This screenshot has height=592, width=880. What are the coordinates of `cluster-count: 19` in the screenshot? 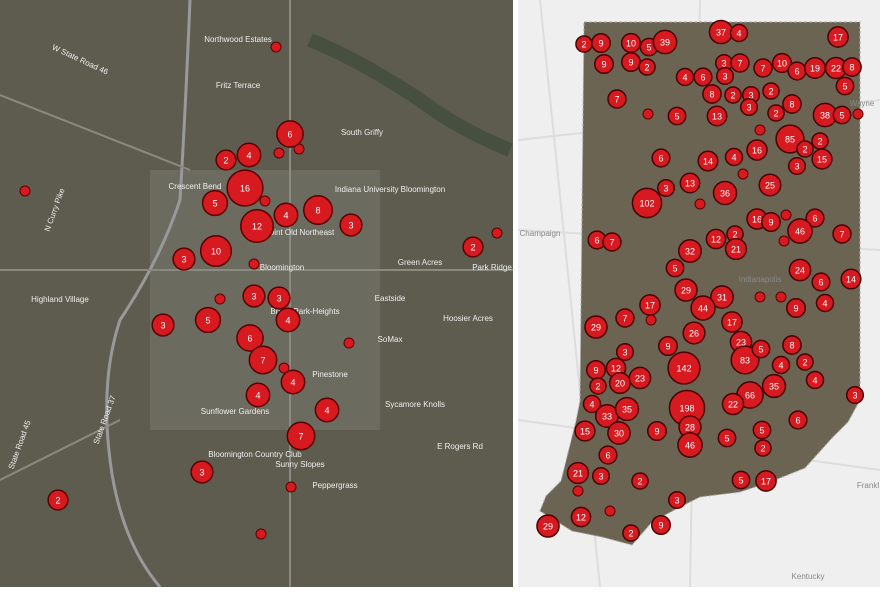 It's located at (815, 68).